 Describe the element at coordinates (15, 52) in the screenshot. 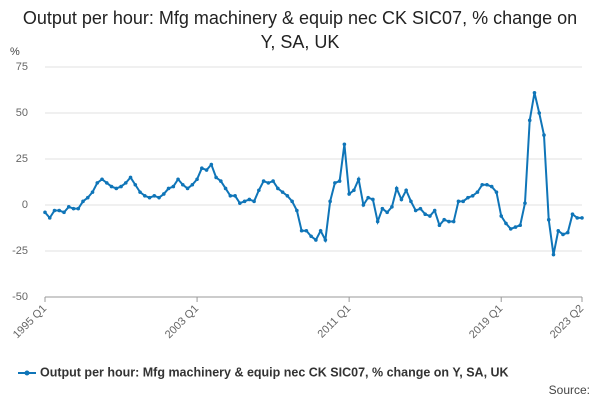

I see `y-axis-label: %` at that location.